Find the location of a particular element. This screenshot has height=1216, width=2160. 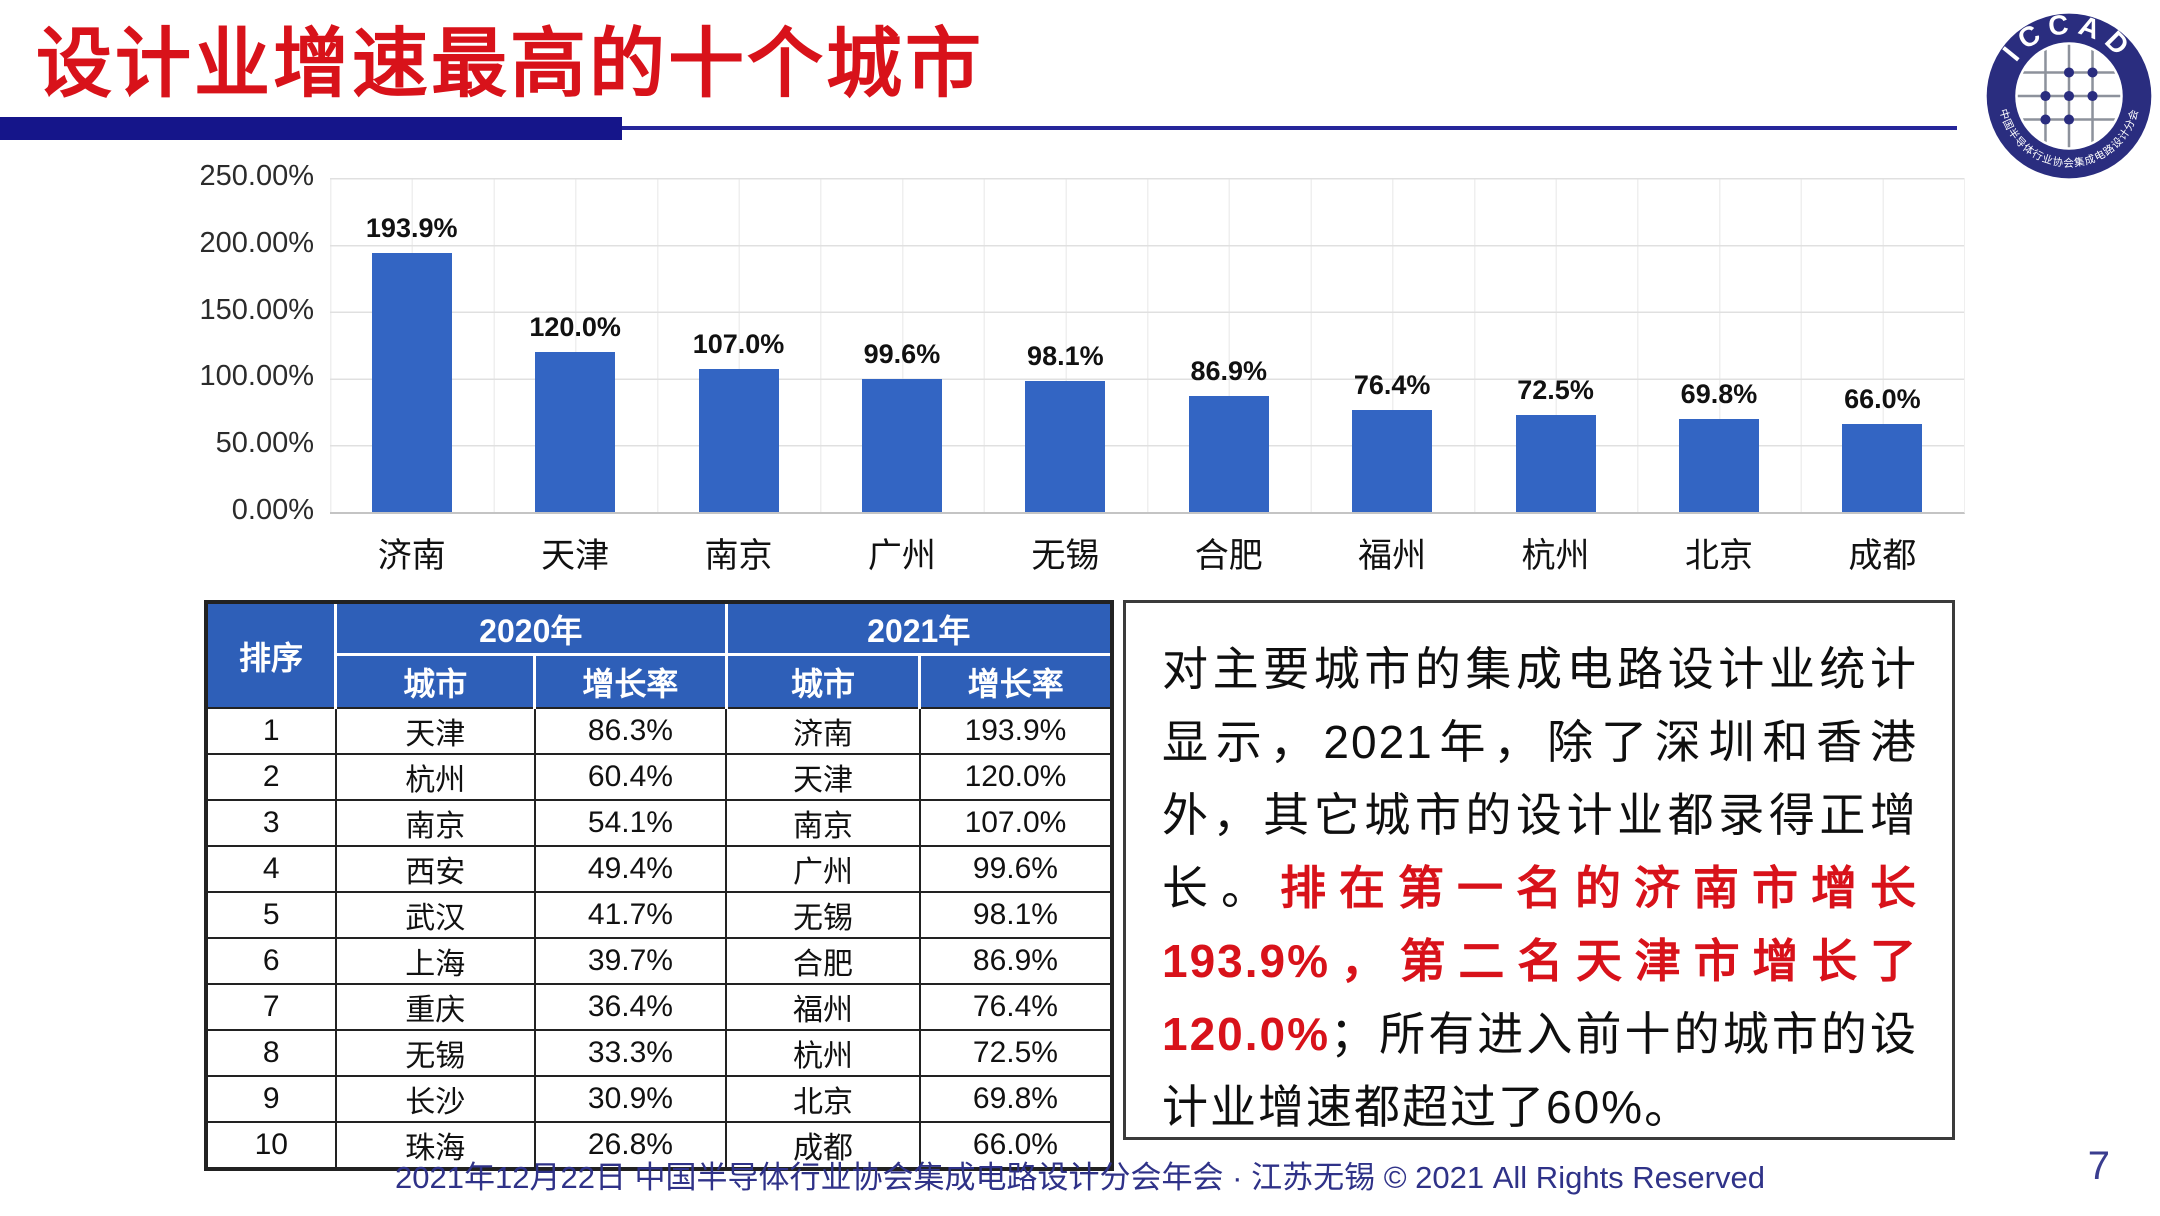

y-tick-label: 50.00% is located at coordinates (264, 443).